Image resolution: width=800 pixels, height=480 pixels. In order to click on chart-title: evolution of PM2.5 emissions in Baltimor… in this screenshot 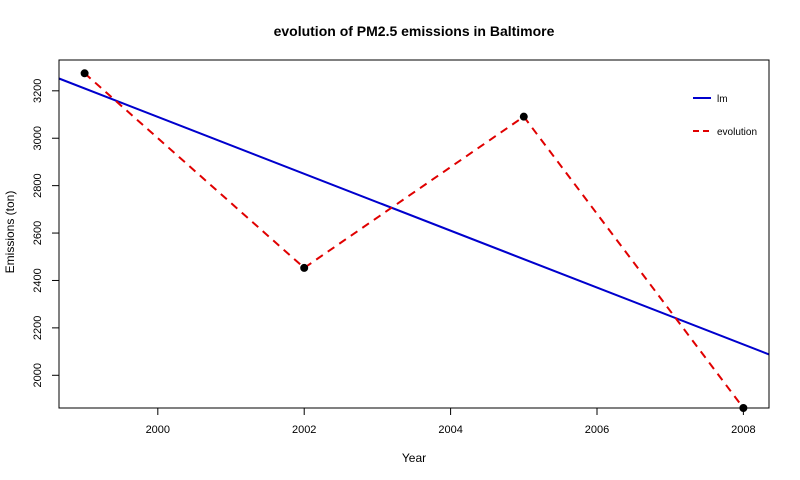, I will do `click(414, 31)`.